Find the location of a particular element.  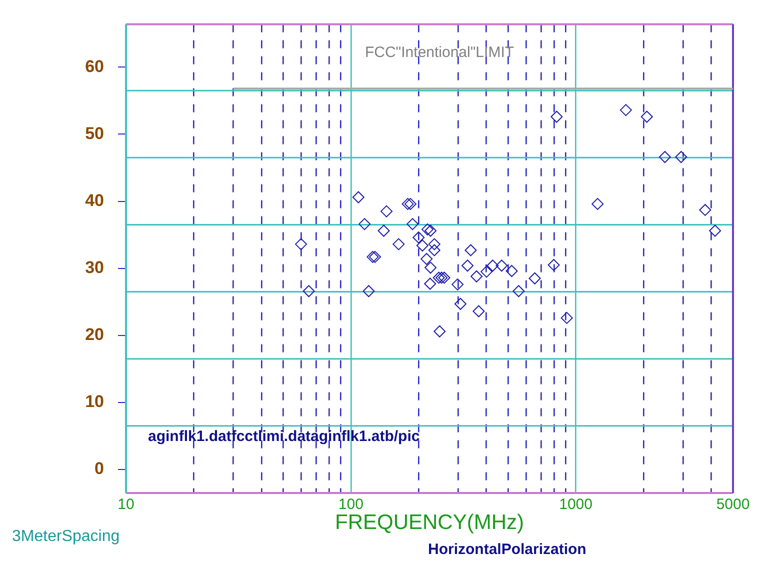

y-tick-label: 40 is located at coordinates (94, 200).